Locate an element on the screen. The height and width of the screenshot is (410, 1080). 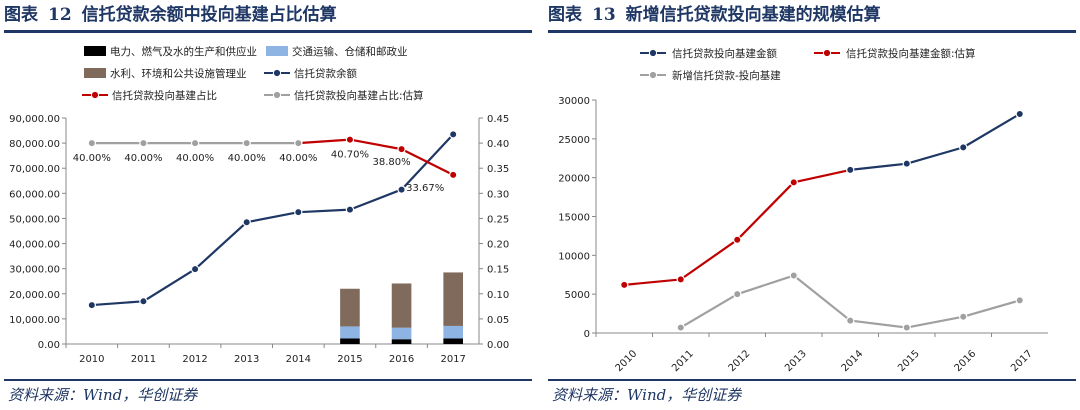
left-tick-label: 40,000.00 is located at coordinates (34, 245).